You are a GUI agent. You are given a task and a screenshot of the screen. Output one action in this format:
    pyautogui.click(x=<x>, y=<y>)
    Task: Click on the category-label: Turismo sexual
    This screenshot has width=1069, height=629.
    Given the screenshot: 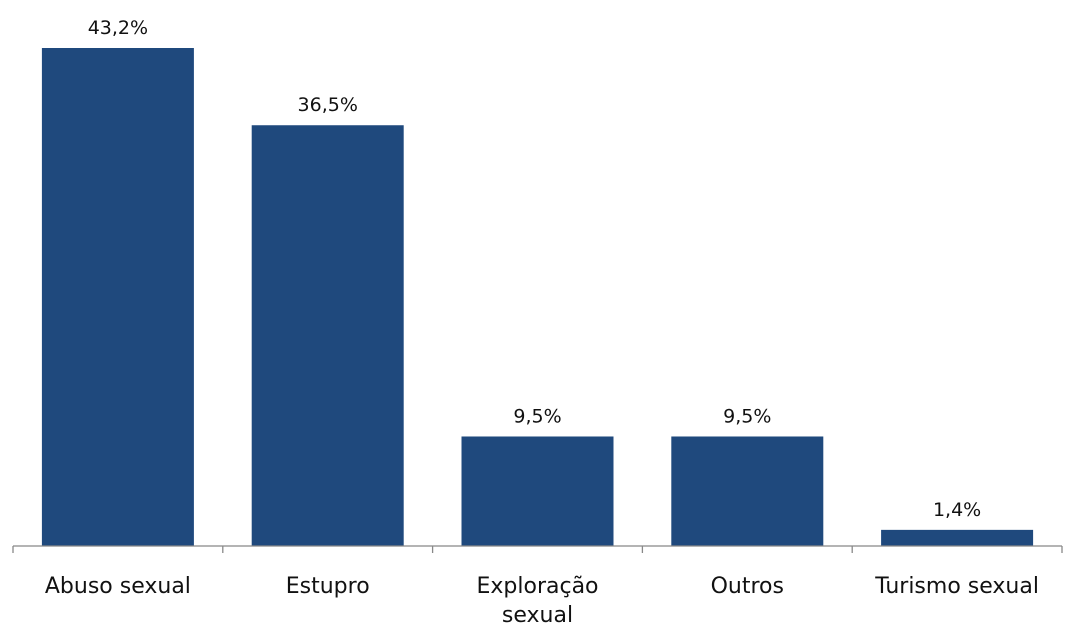 What is the action you would take?
    pyautogui.click(x=956, y=586)
    